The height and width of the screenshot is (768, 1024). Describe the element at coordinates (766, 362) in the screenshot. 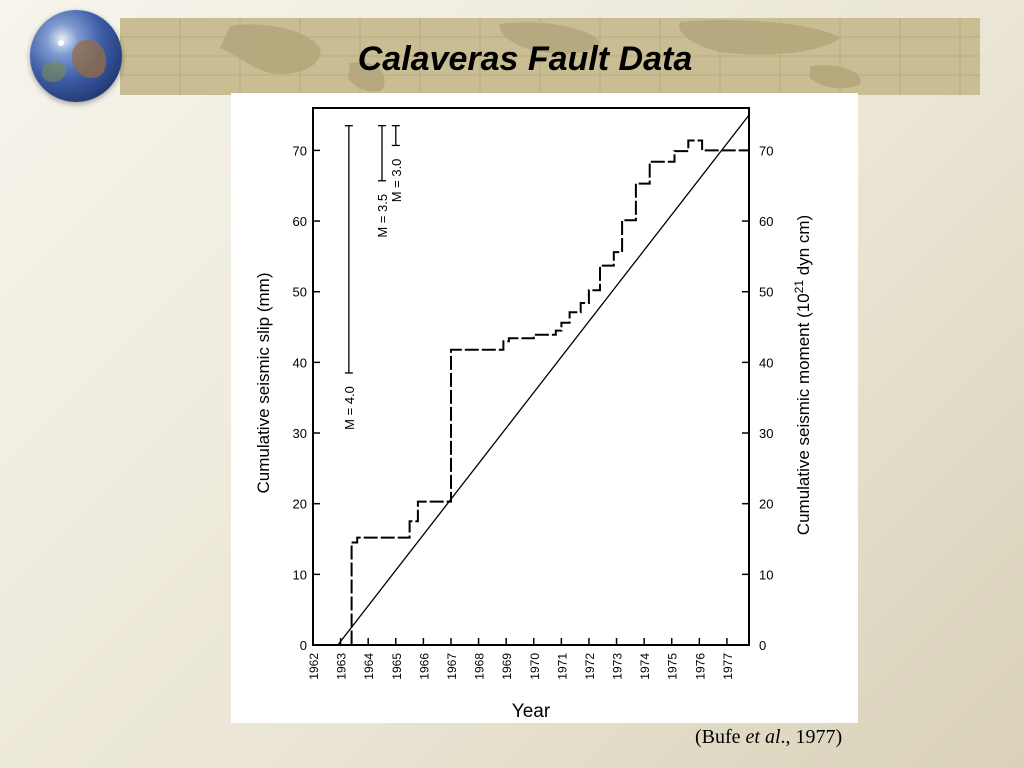

I see `y-tick-label-right: 40` at that location.